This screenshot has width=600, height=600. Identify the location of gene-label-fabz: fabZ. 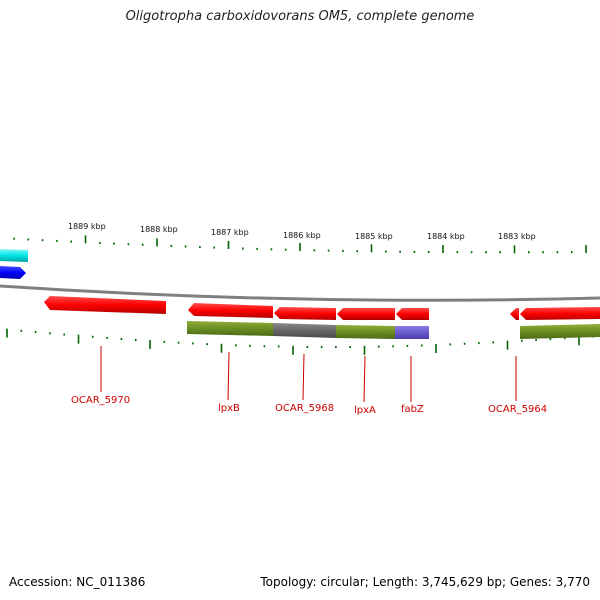
(412, 409).